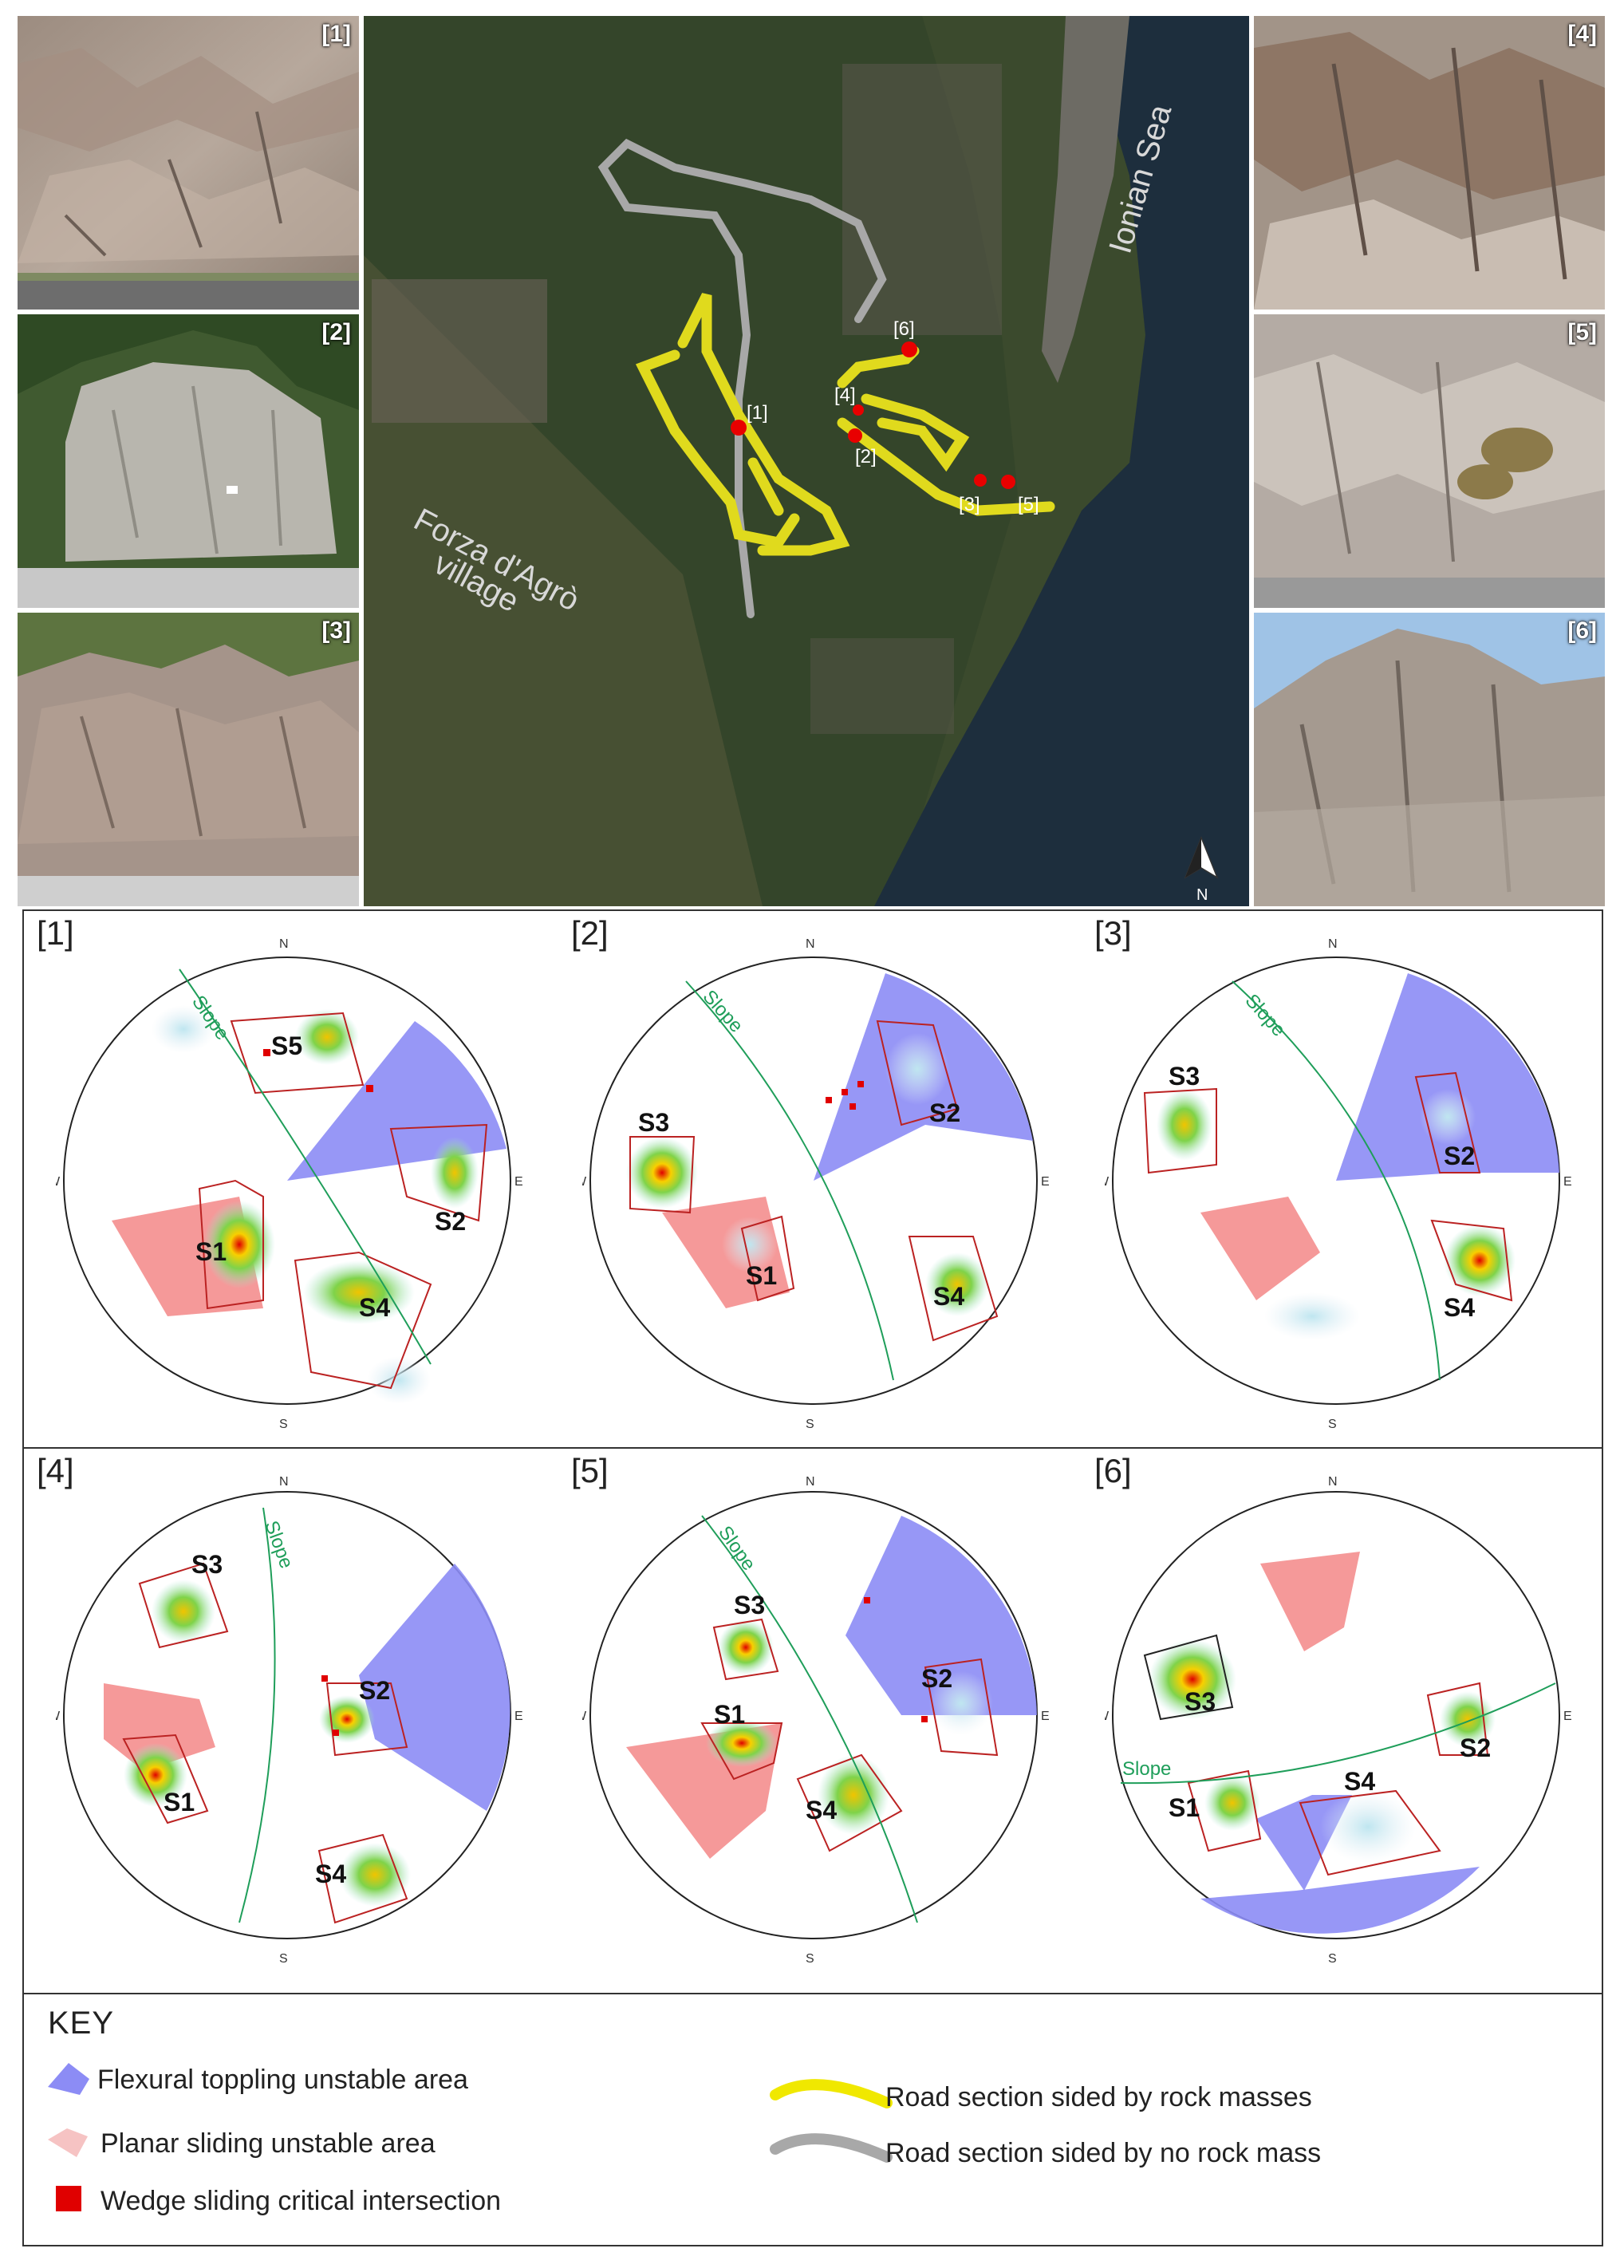  I want to click on stereonet-label-4: [4], so click(55, 1470).